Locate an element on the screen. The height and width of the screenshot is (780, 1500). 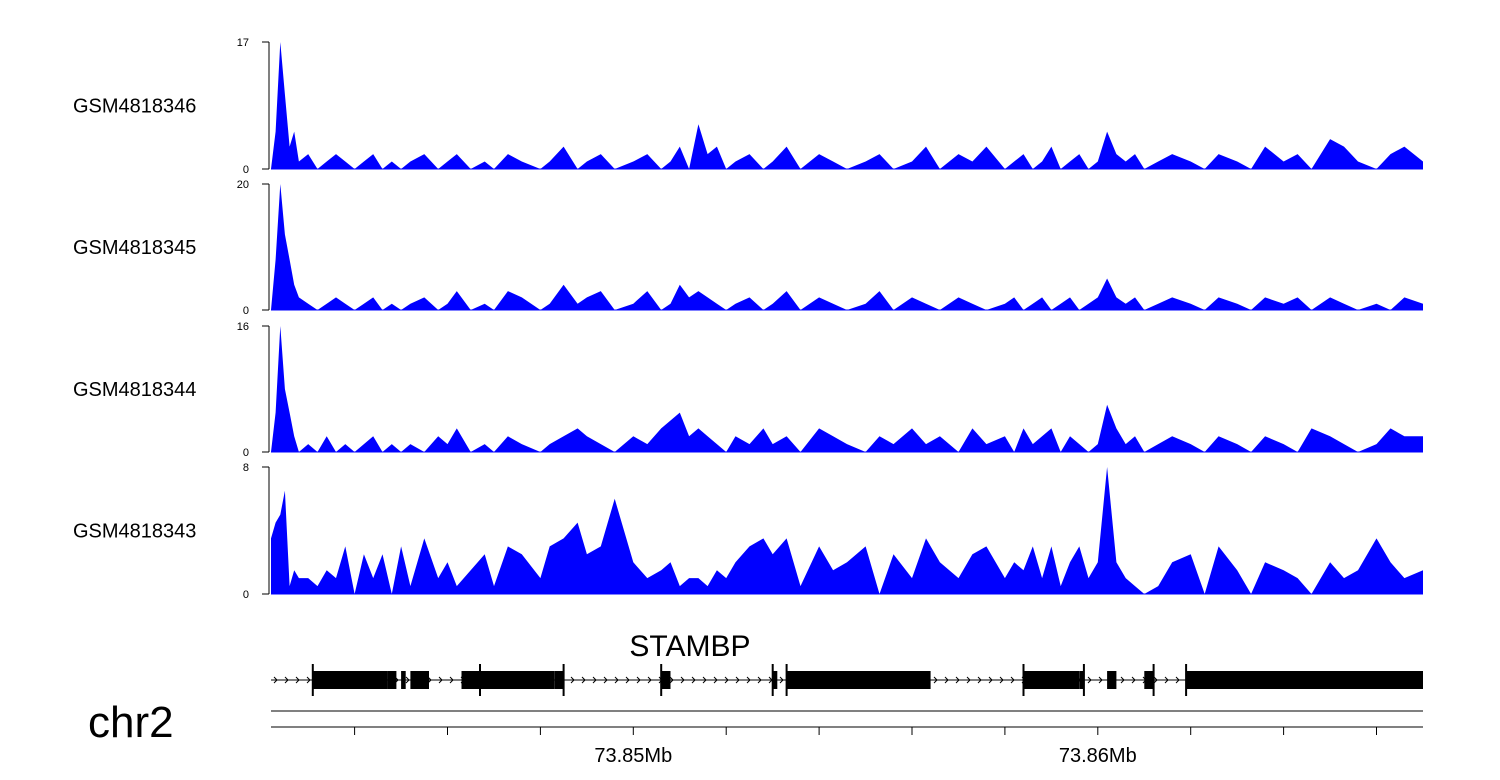
track-label: GSM4818346 is located at coordinates (134, 107).